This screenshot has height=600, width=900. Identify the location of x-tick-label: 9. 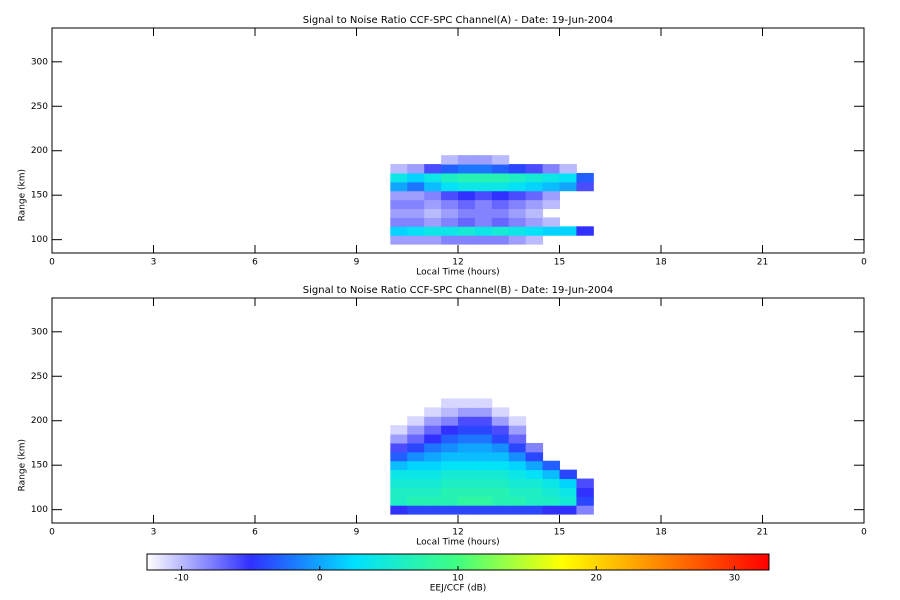
(357, 533).